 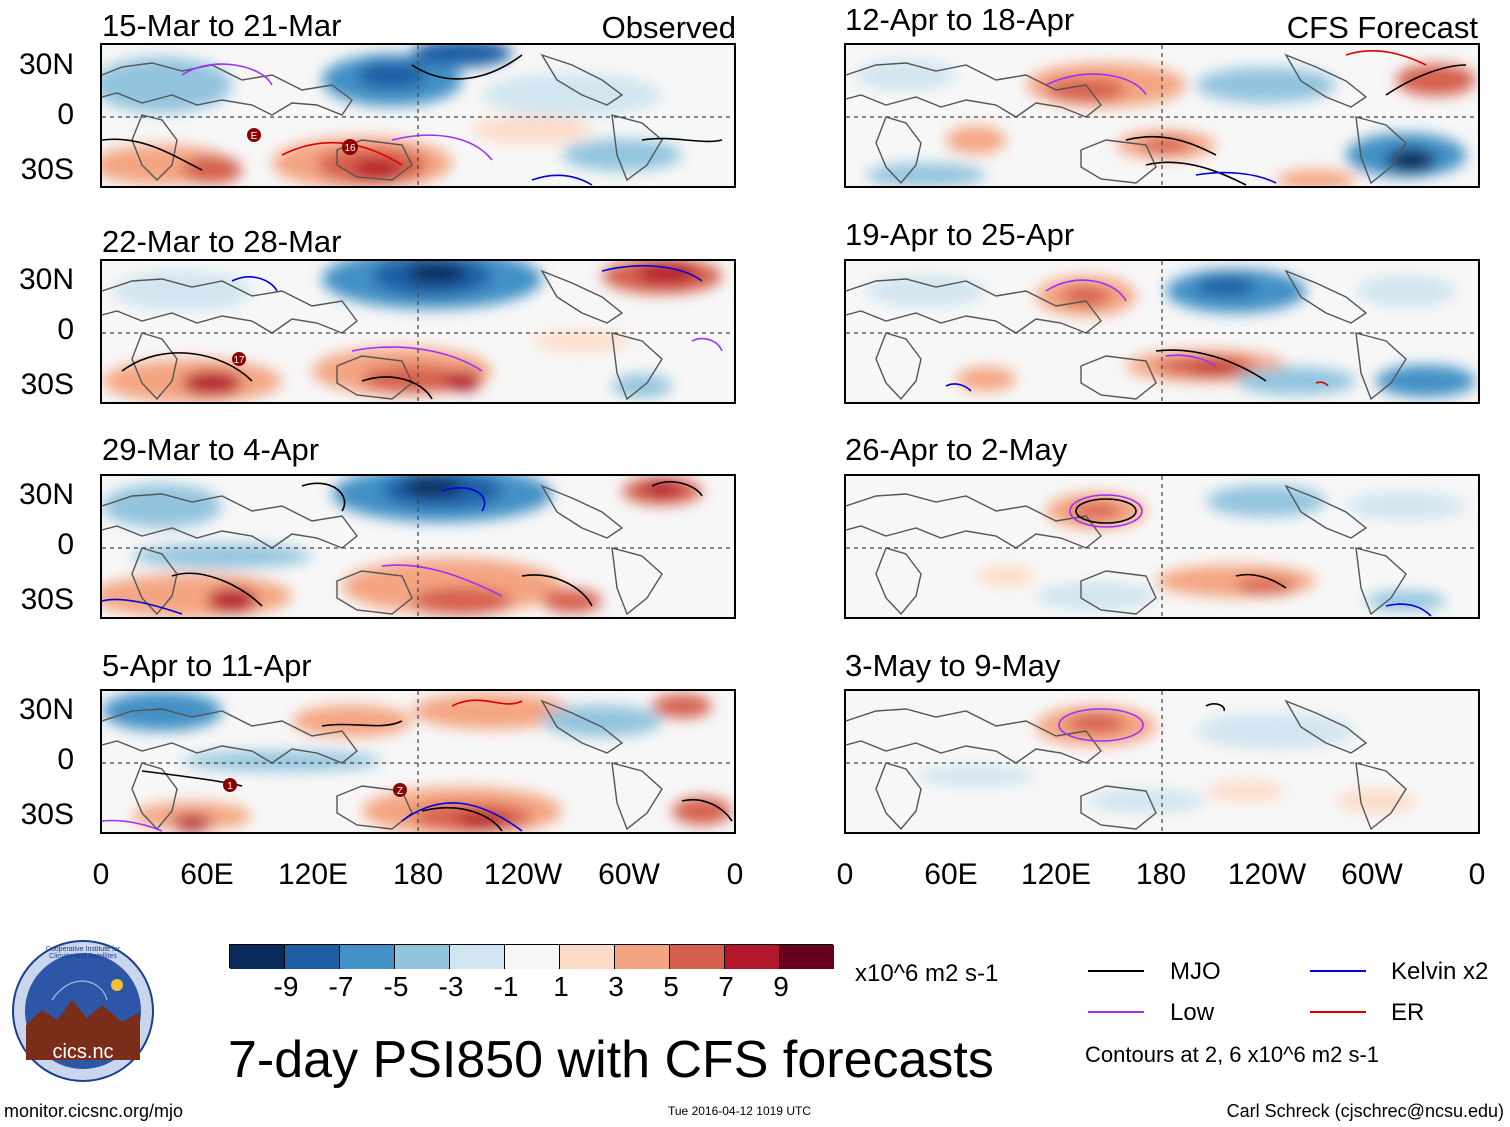 What do you see at coordinates (1116, 1012) in the screenshot?
I see `legend-line-low` at bounding box center [1116, 1012].